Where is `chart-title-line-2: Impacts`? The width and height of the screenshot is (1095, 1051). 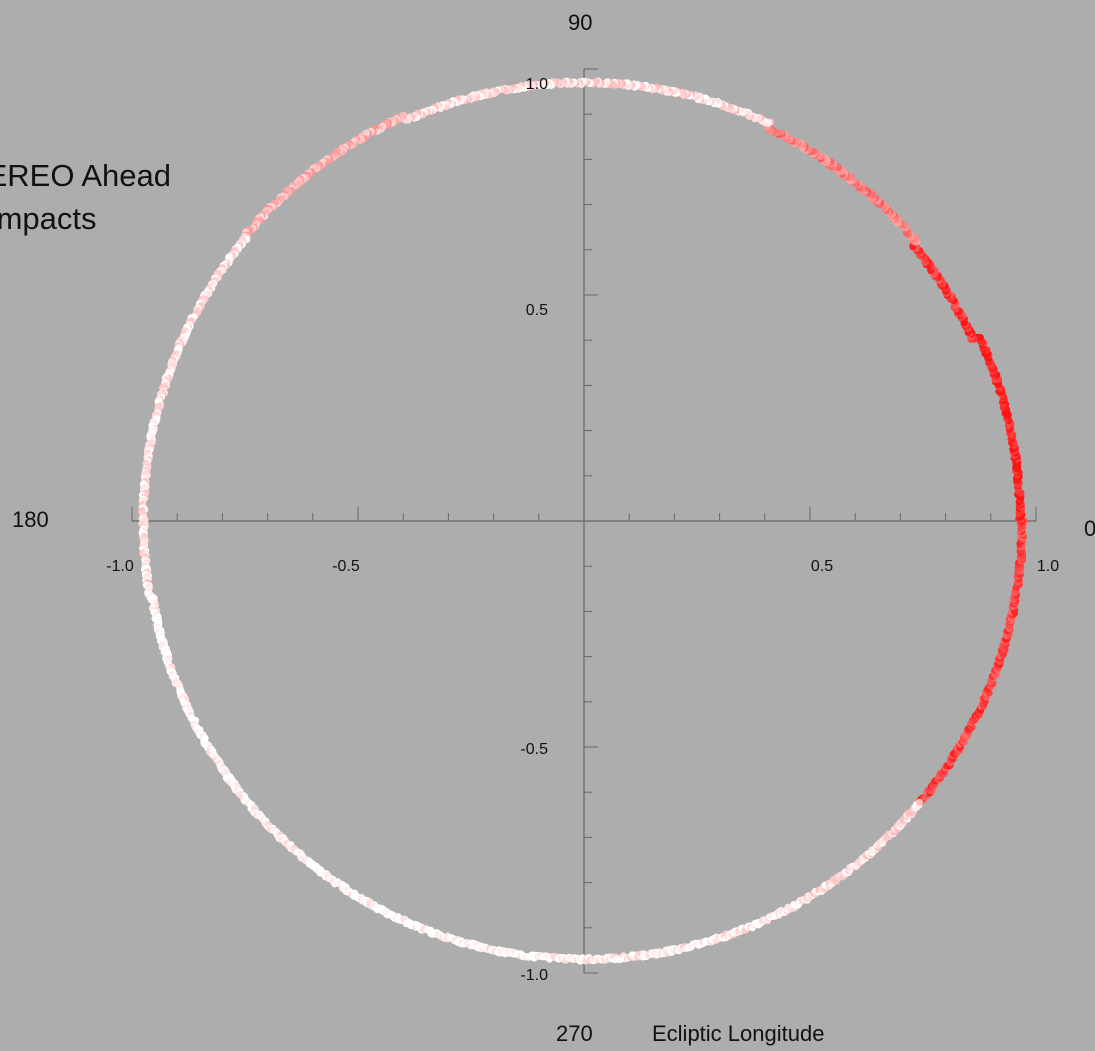
chart-title-line-2: Impacts is located at coordinates (48, 218).